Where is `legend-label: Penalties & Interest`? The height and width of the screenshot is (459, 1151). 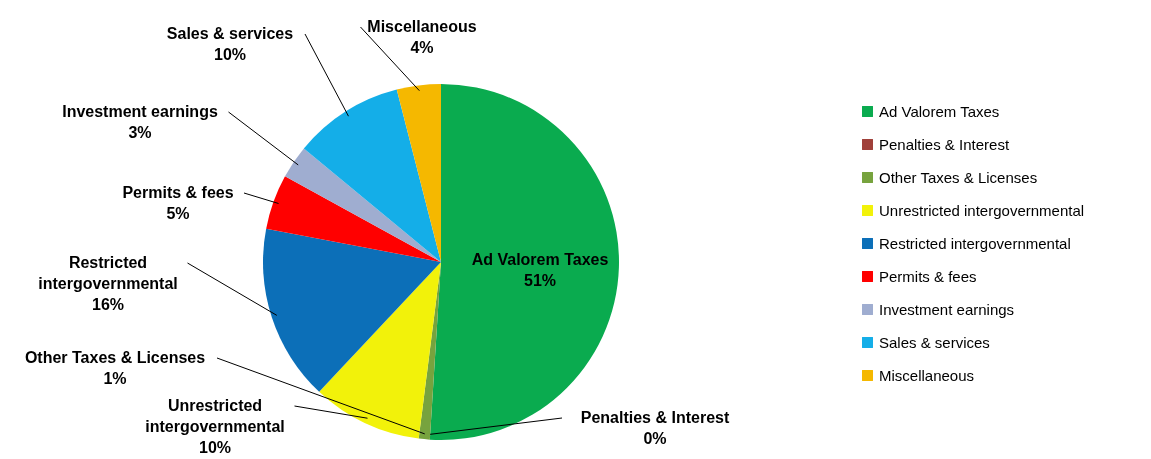
legend-label: Penalties & Interest is located at coordinates (944, 144).